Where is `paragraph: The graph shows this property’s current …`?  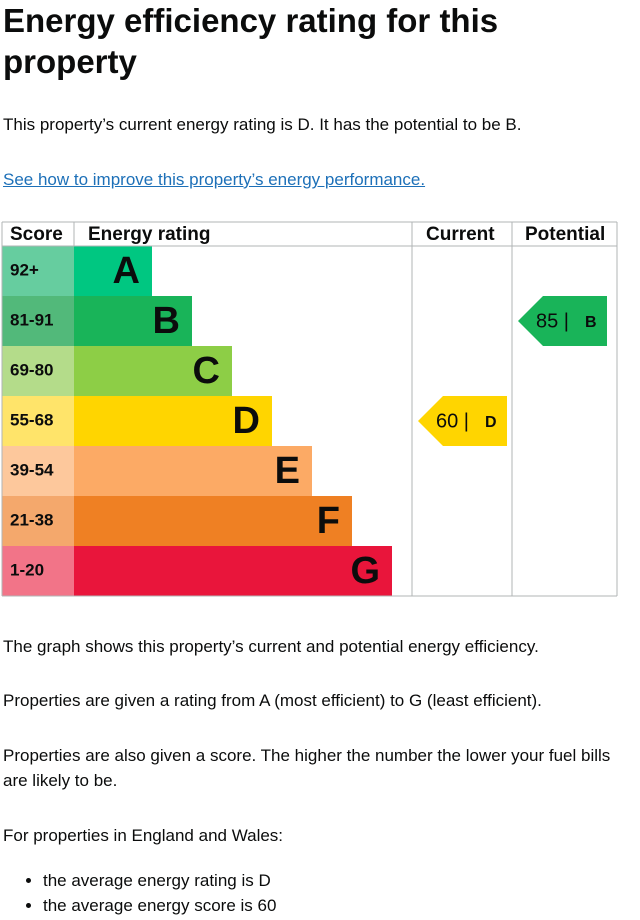 paragraph: The graph shows this property’s current … is located at coordinates (271, 646).